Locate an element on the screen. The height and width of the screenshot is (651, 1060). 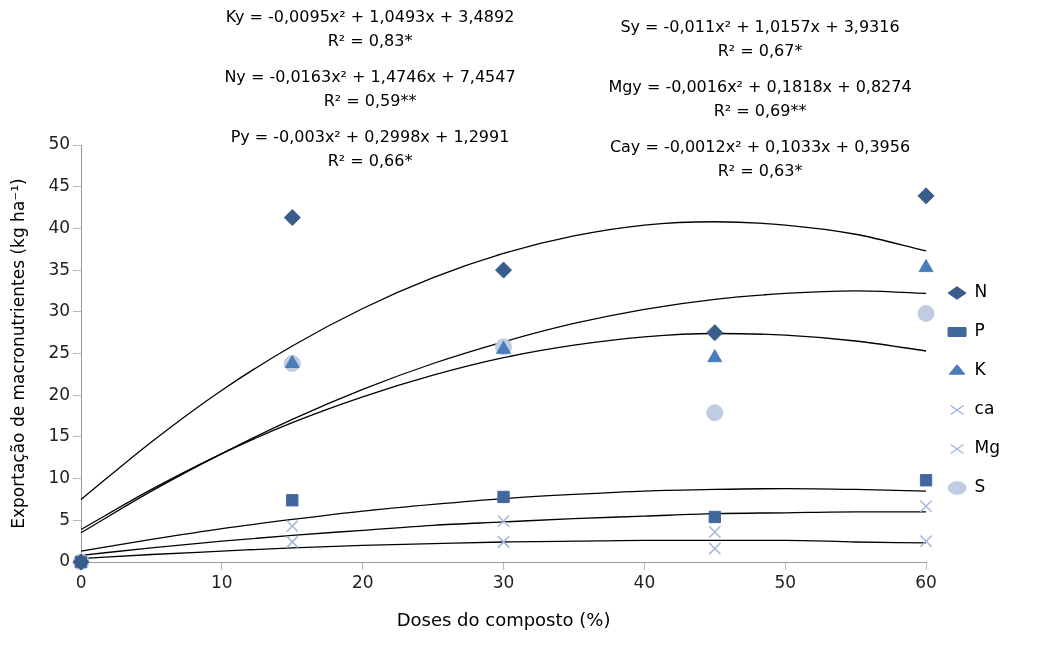
legend-label: S is located at coordinates (980, 486).